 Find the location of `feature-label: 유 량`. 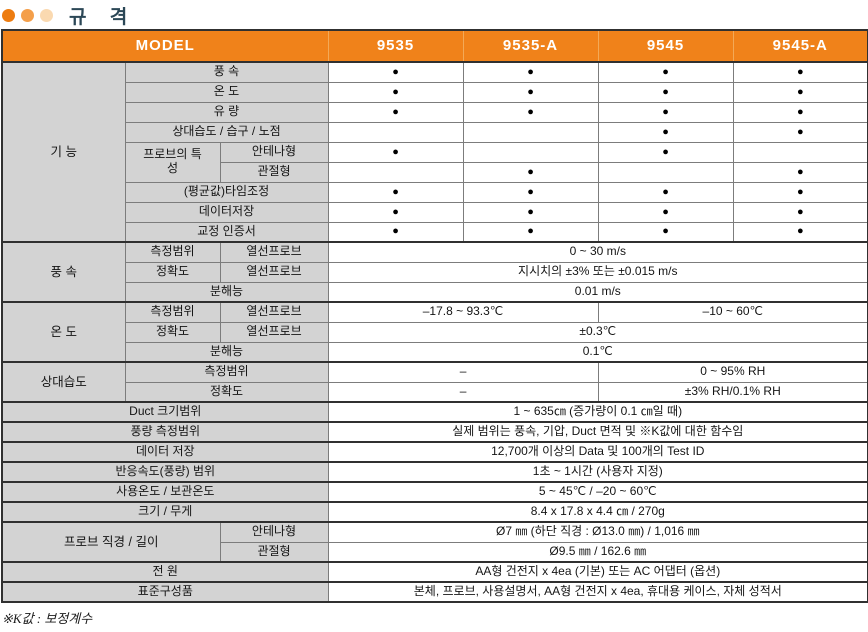

feature-label: 유 량 is located at coordinates (226, 112).